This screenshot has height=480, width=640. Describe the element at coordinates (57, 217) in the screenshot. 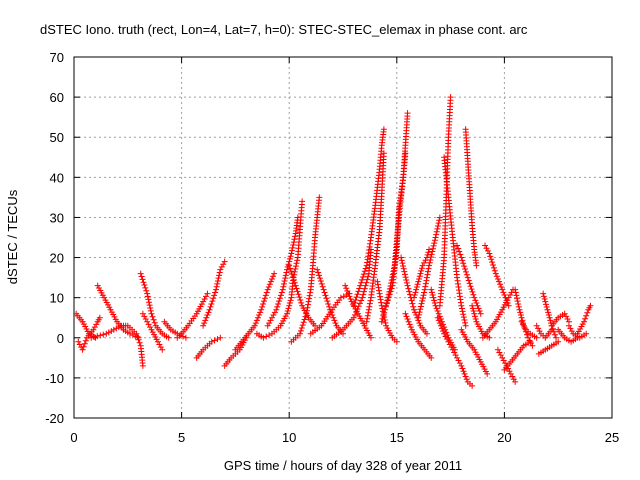

I see `y-tick-label: 30` at that location.